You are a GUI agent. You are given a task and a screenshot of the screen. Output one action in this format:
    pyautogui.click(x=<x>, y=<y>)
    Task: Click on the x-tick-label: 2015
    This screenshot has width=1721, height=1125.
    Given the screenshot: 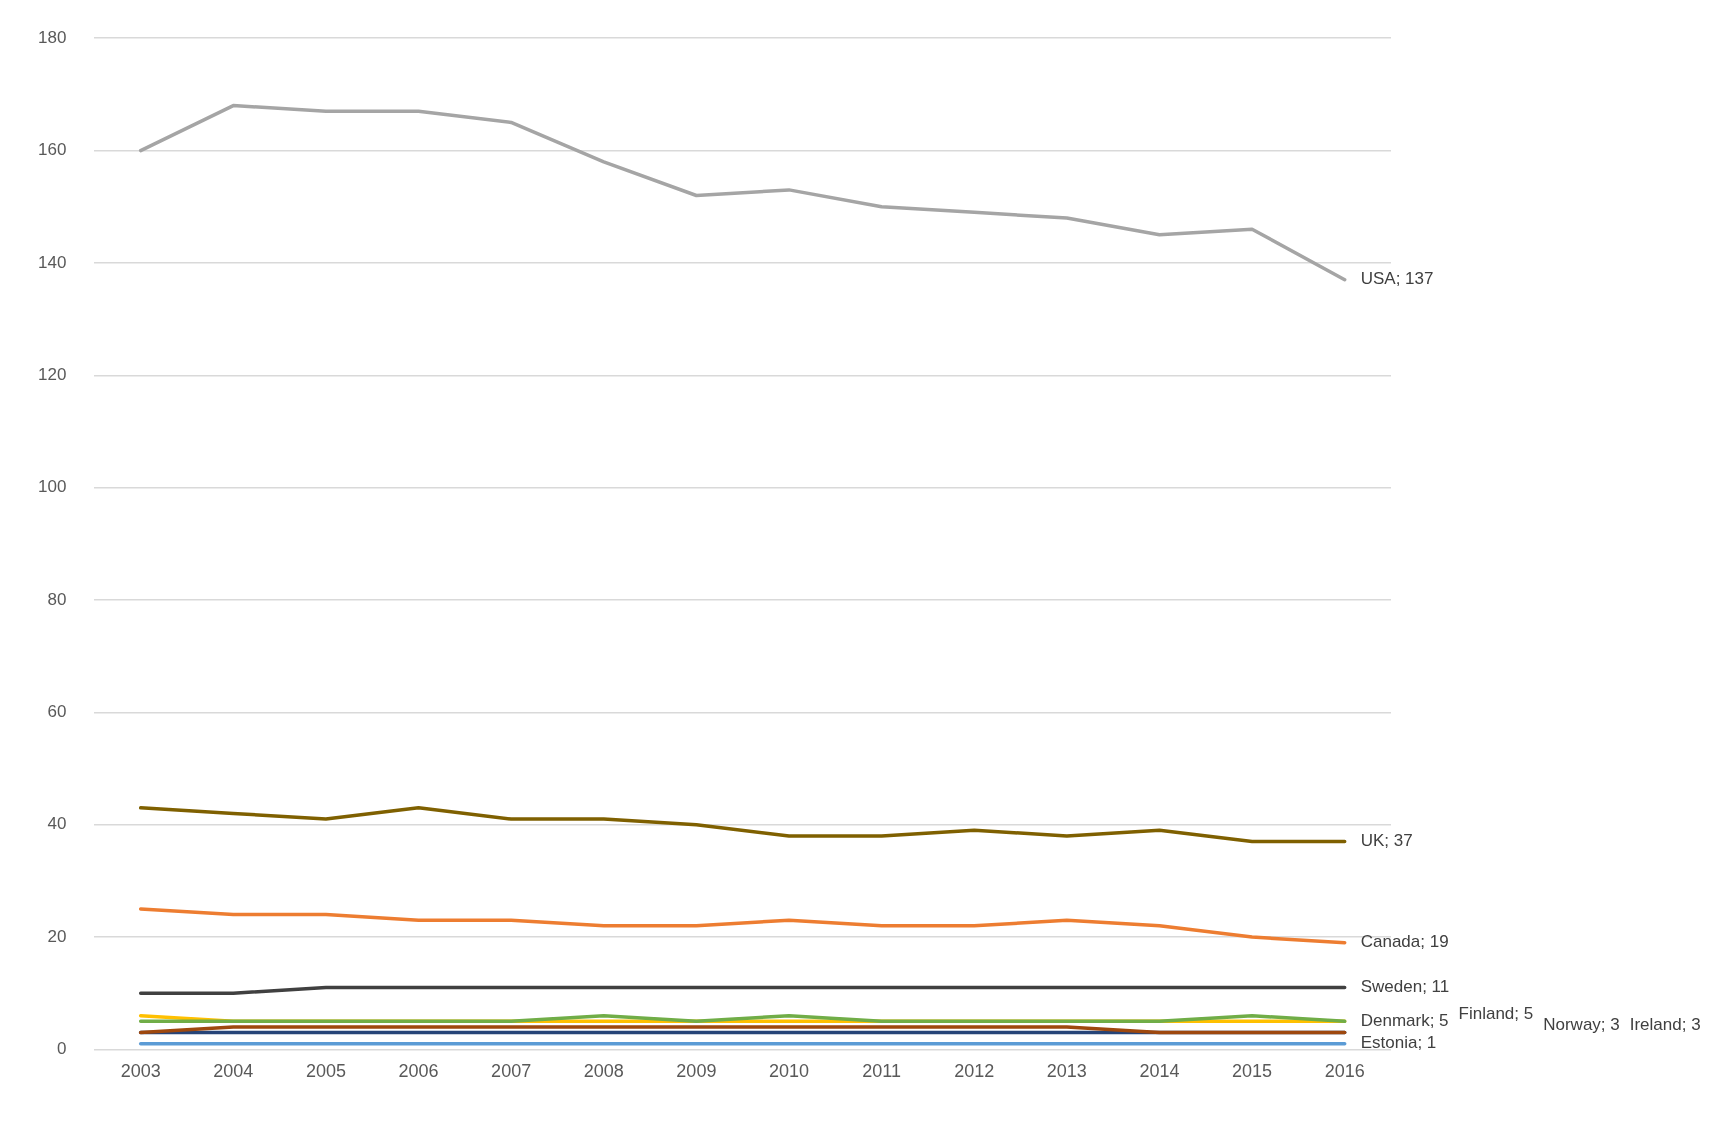 What is the action you would take?
    pyautogui.click(x=1252, y=1071)
    